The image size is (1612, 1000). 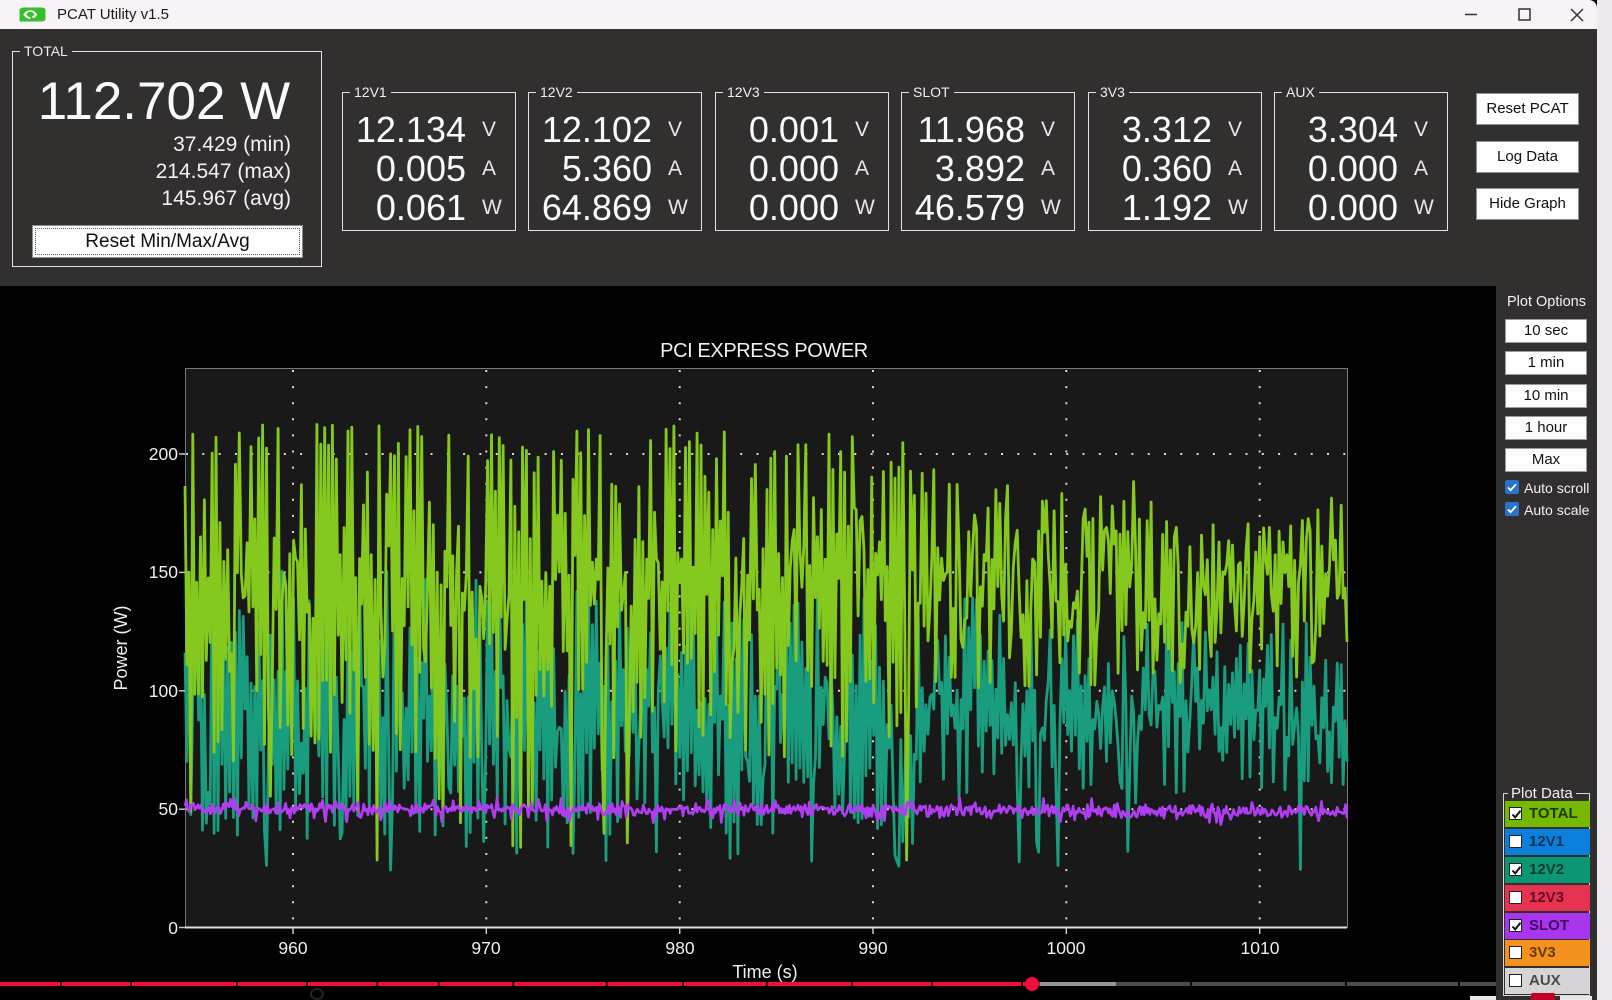 What do you see at coordinates (163, 572) in the screenshot?
I see `svg-text: 150` at bounding box center [163, 572].